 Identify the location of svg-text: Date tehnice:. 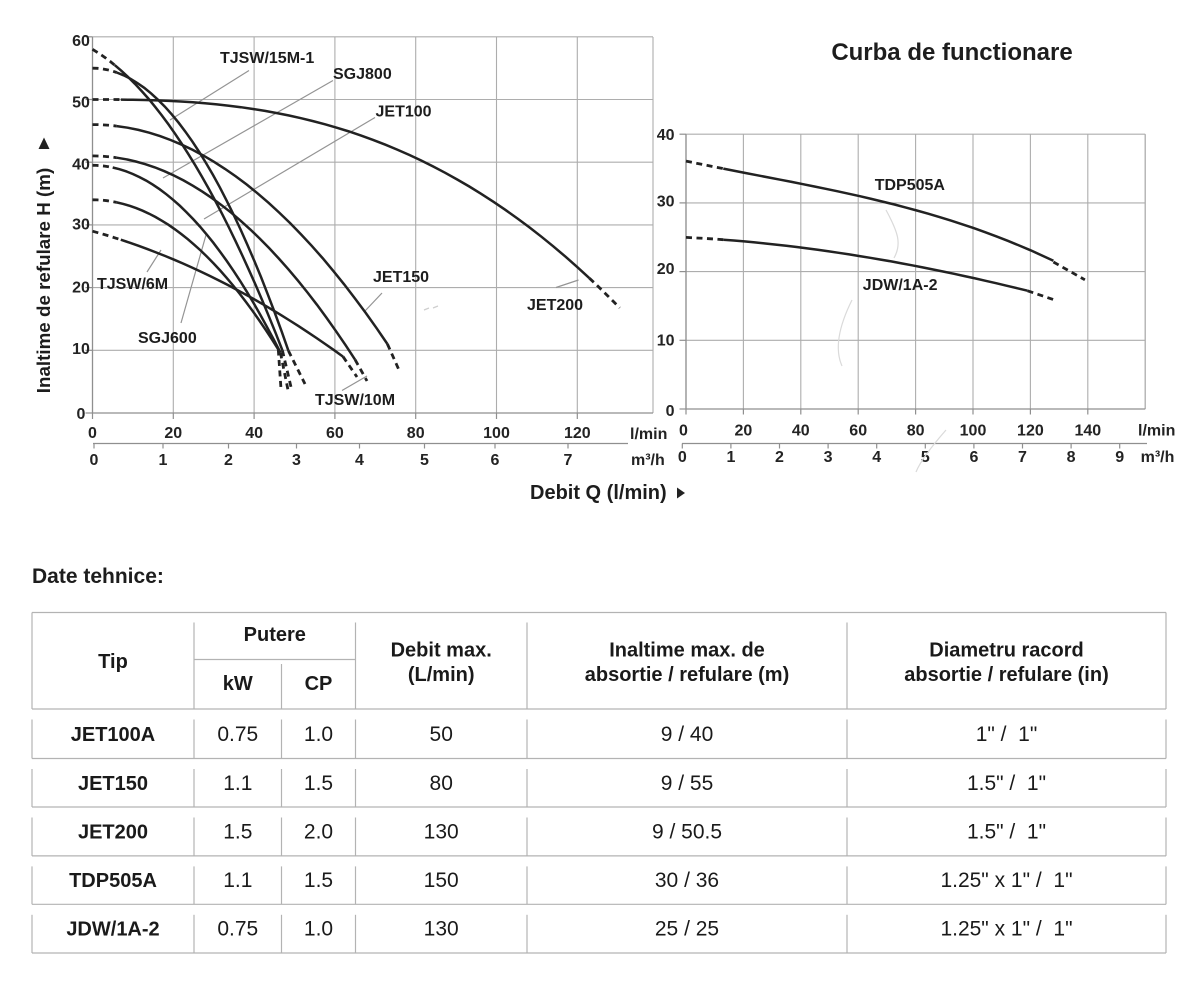
(98, 576).